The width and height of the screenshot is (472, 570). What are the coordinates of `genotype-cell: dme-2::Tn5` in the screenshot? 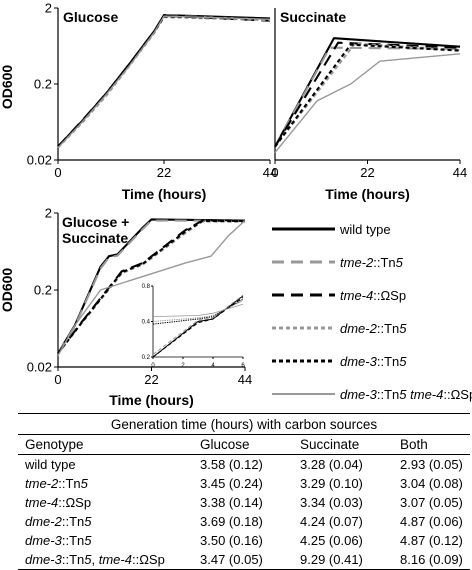 It's located at (58, 521).